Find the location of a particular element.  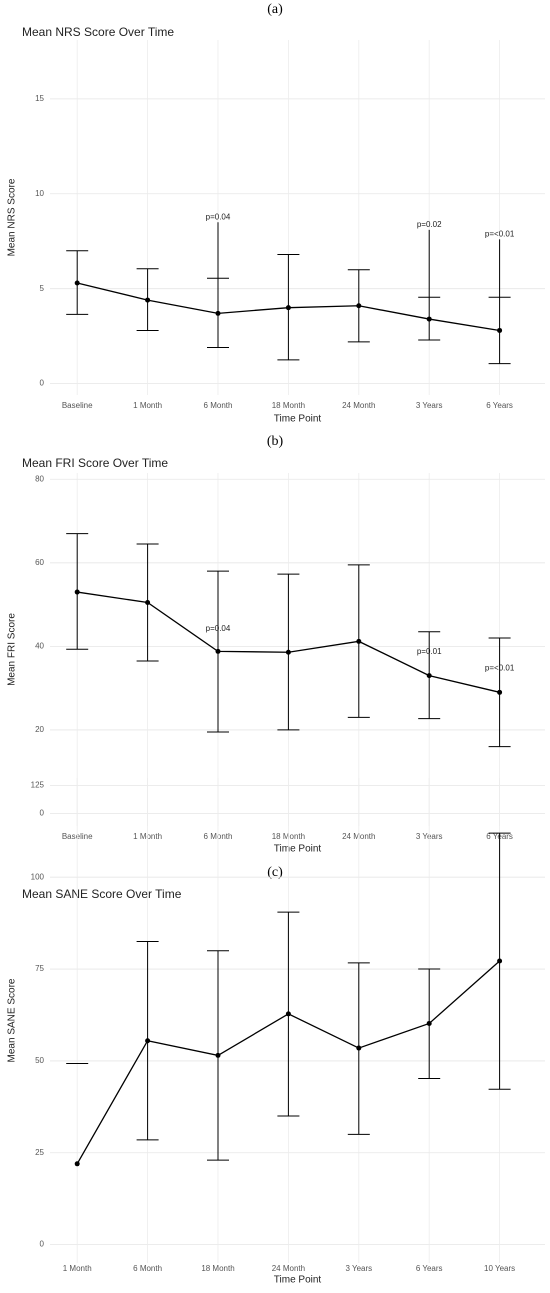

annotation: p=0.02 is located at coordinates (429, 224).